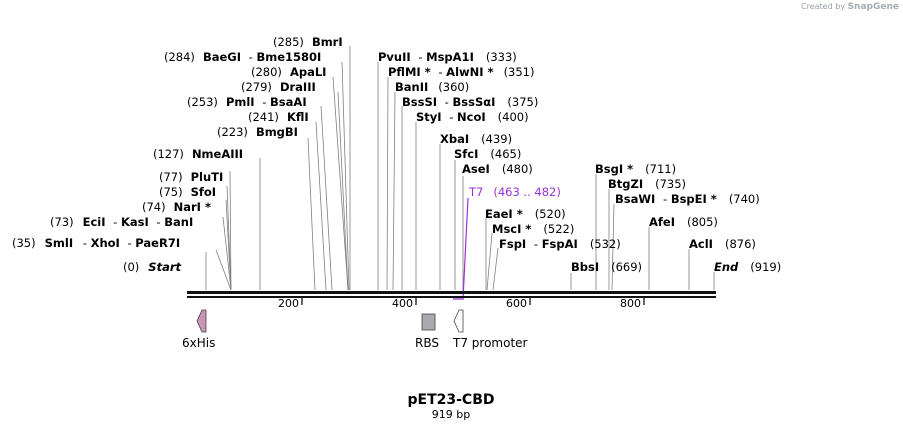  I want to click on feature-rbs-box, so click(428, 322).